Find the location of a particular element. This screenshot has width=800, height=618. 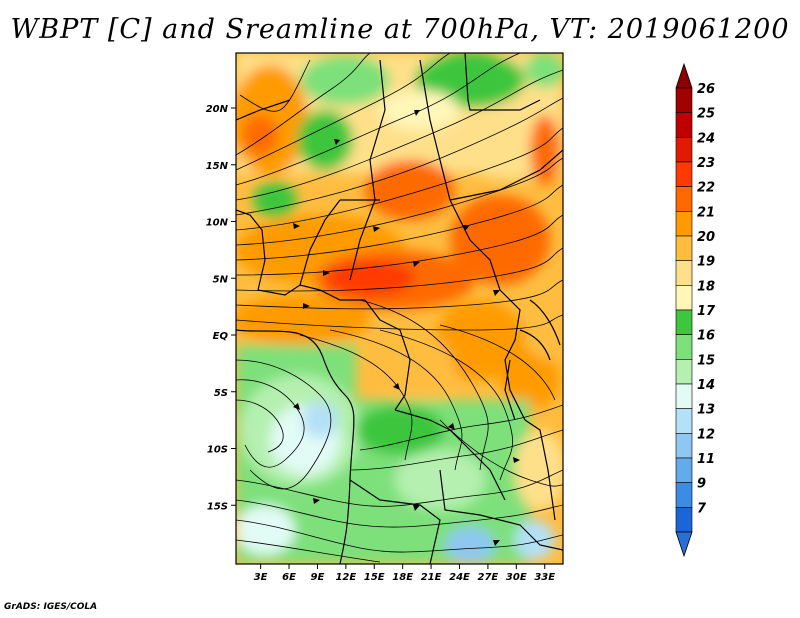

lat-tick-label: 5S is located at coordinates (221, 393).